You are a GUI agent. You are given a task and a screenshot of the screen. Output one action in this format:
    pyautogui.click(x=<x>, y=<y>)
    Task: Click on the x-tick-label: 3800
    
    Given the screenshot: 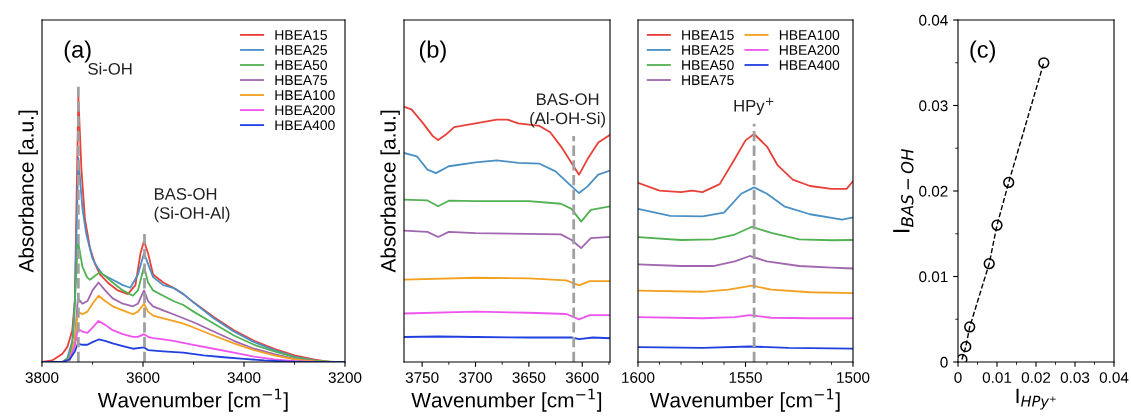 What is the action you would take?
    pyautogui.click(x=42, y=377)
    